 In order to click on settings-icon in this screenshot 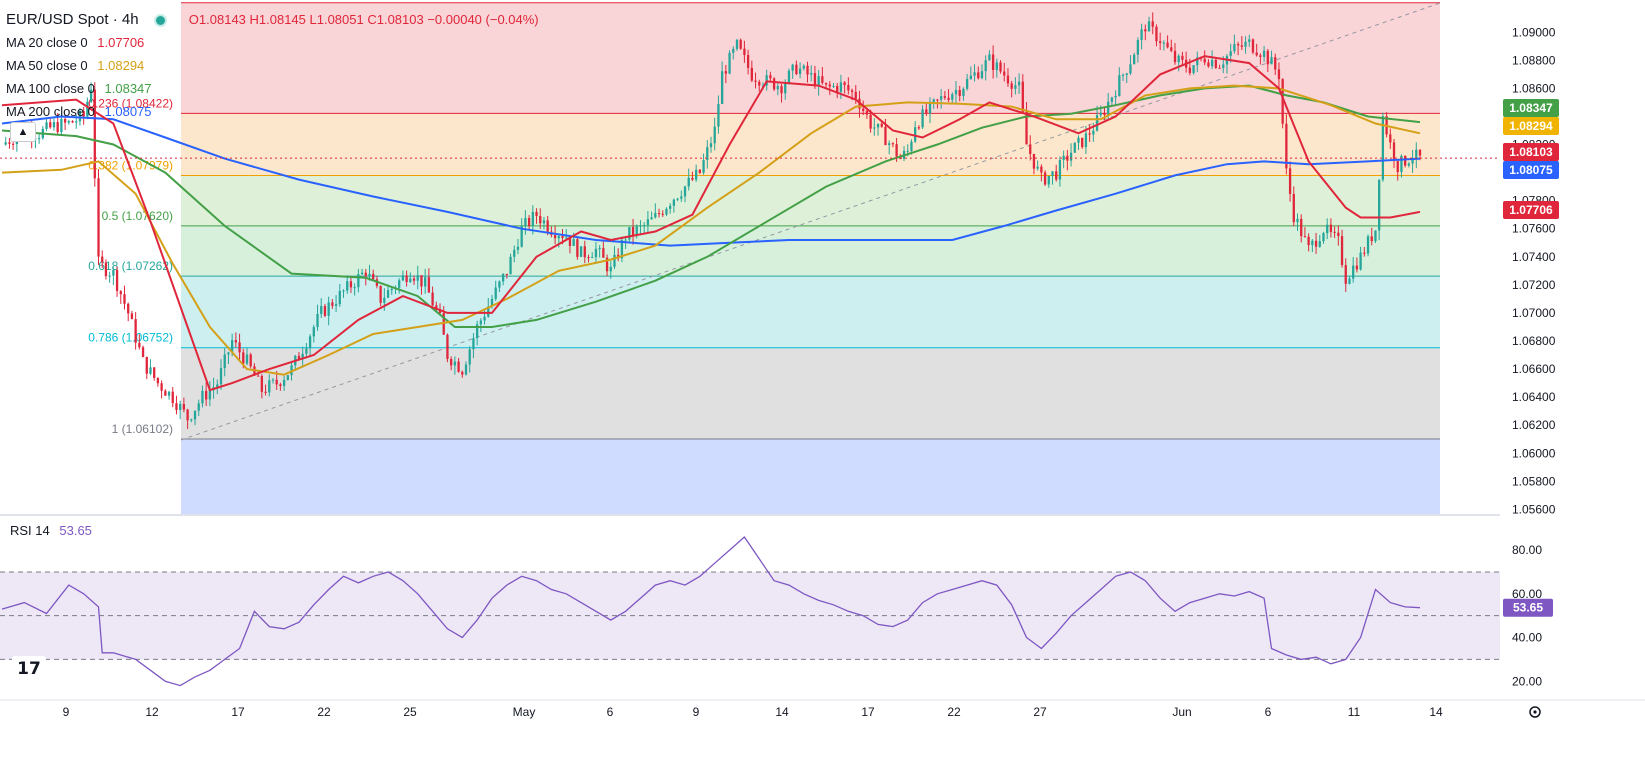, I will do `click(1535, 712)`.